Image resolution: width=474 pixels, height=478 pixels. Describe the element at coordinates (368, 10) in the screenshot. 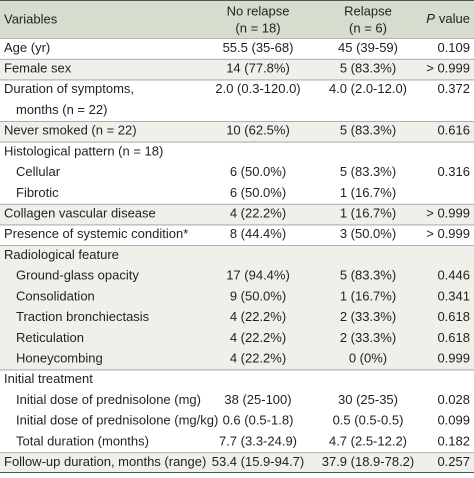

I see `header-relapse: Relapse` at that location.